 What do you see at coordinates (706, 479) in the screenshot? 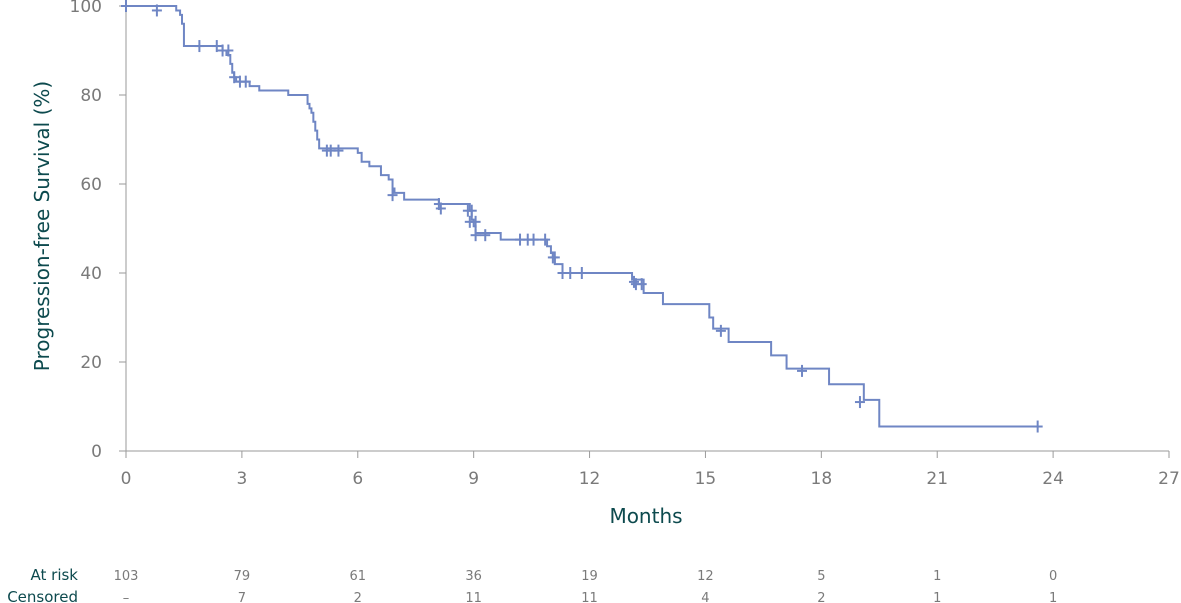
I see `x-tick-label: 15` at bounding box center [706, 479].